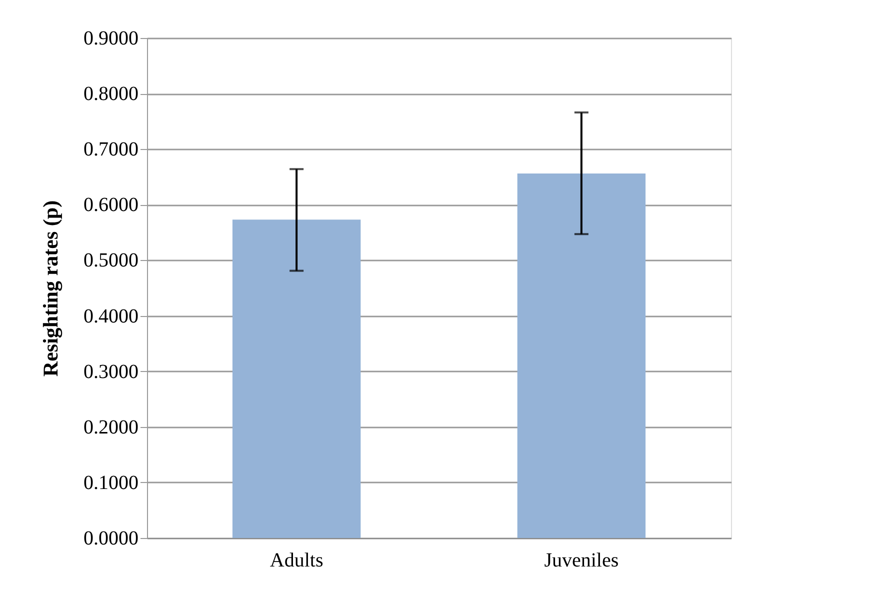  What do you see at coordinates (111, 427) in the screenshot?
I see `y-tick-label: 0.2000` at bounding box center [111, 427].